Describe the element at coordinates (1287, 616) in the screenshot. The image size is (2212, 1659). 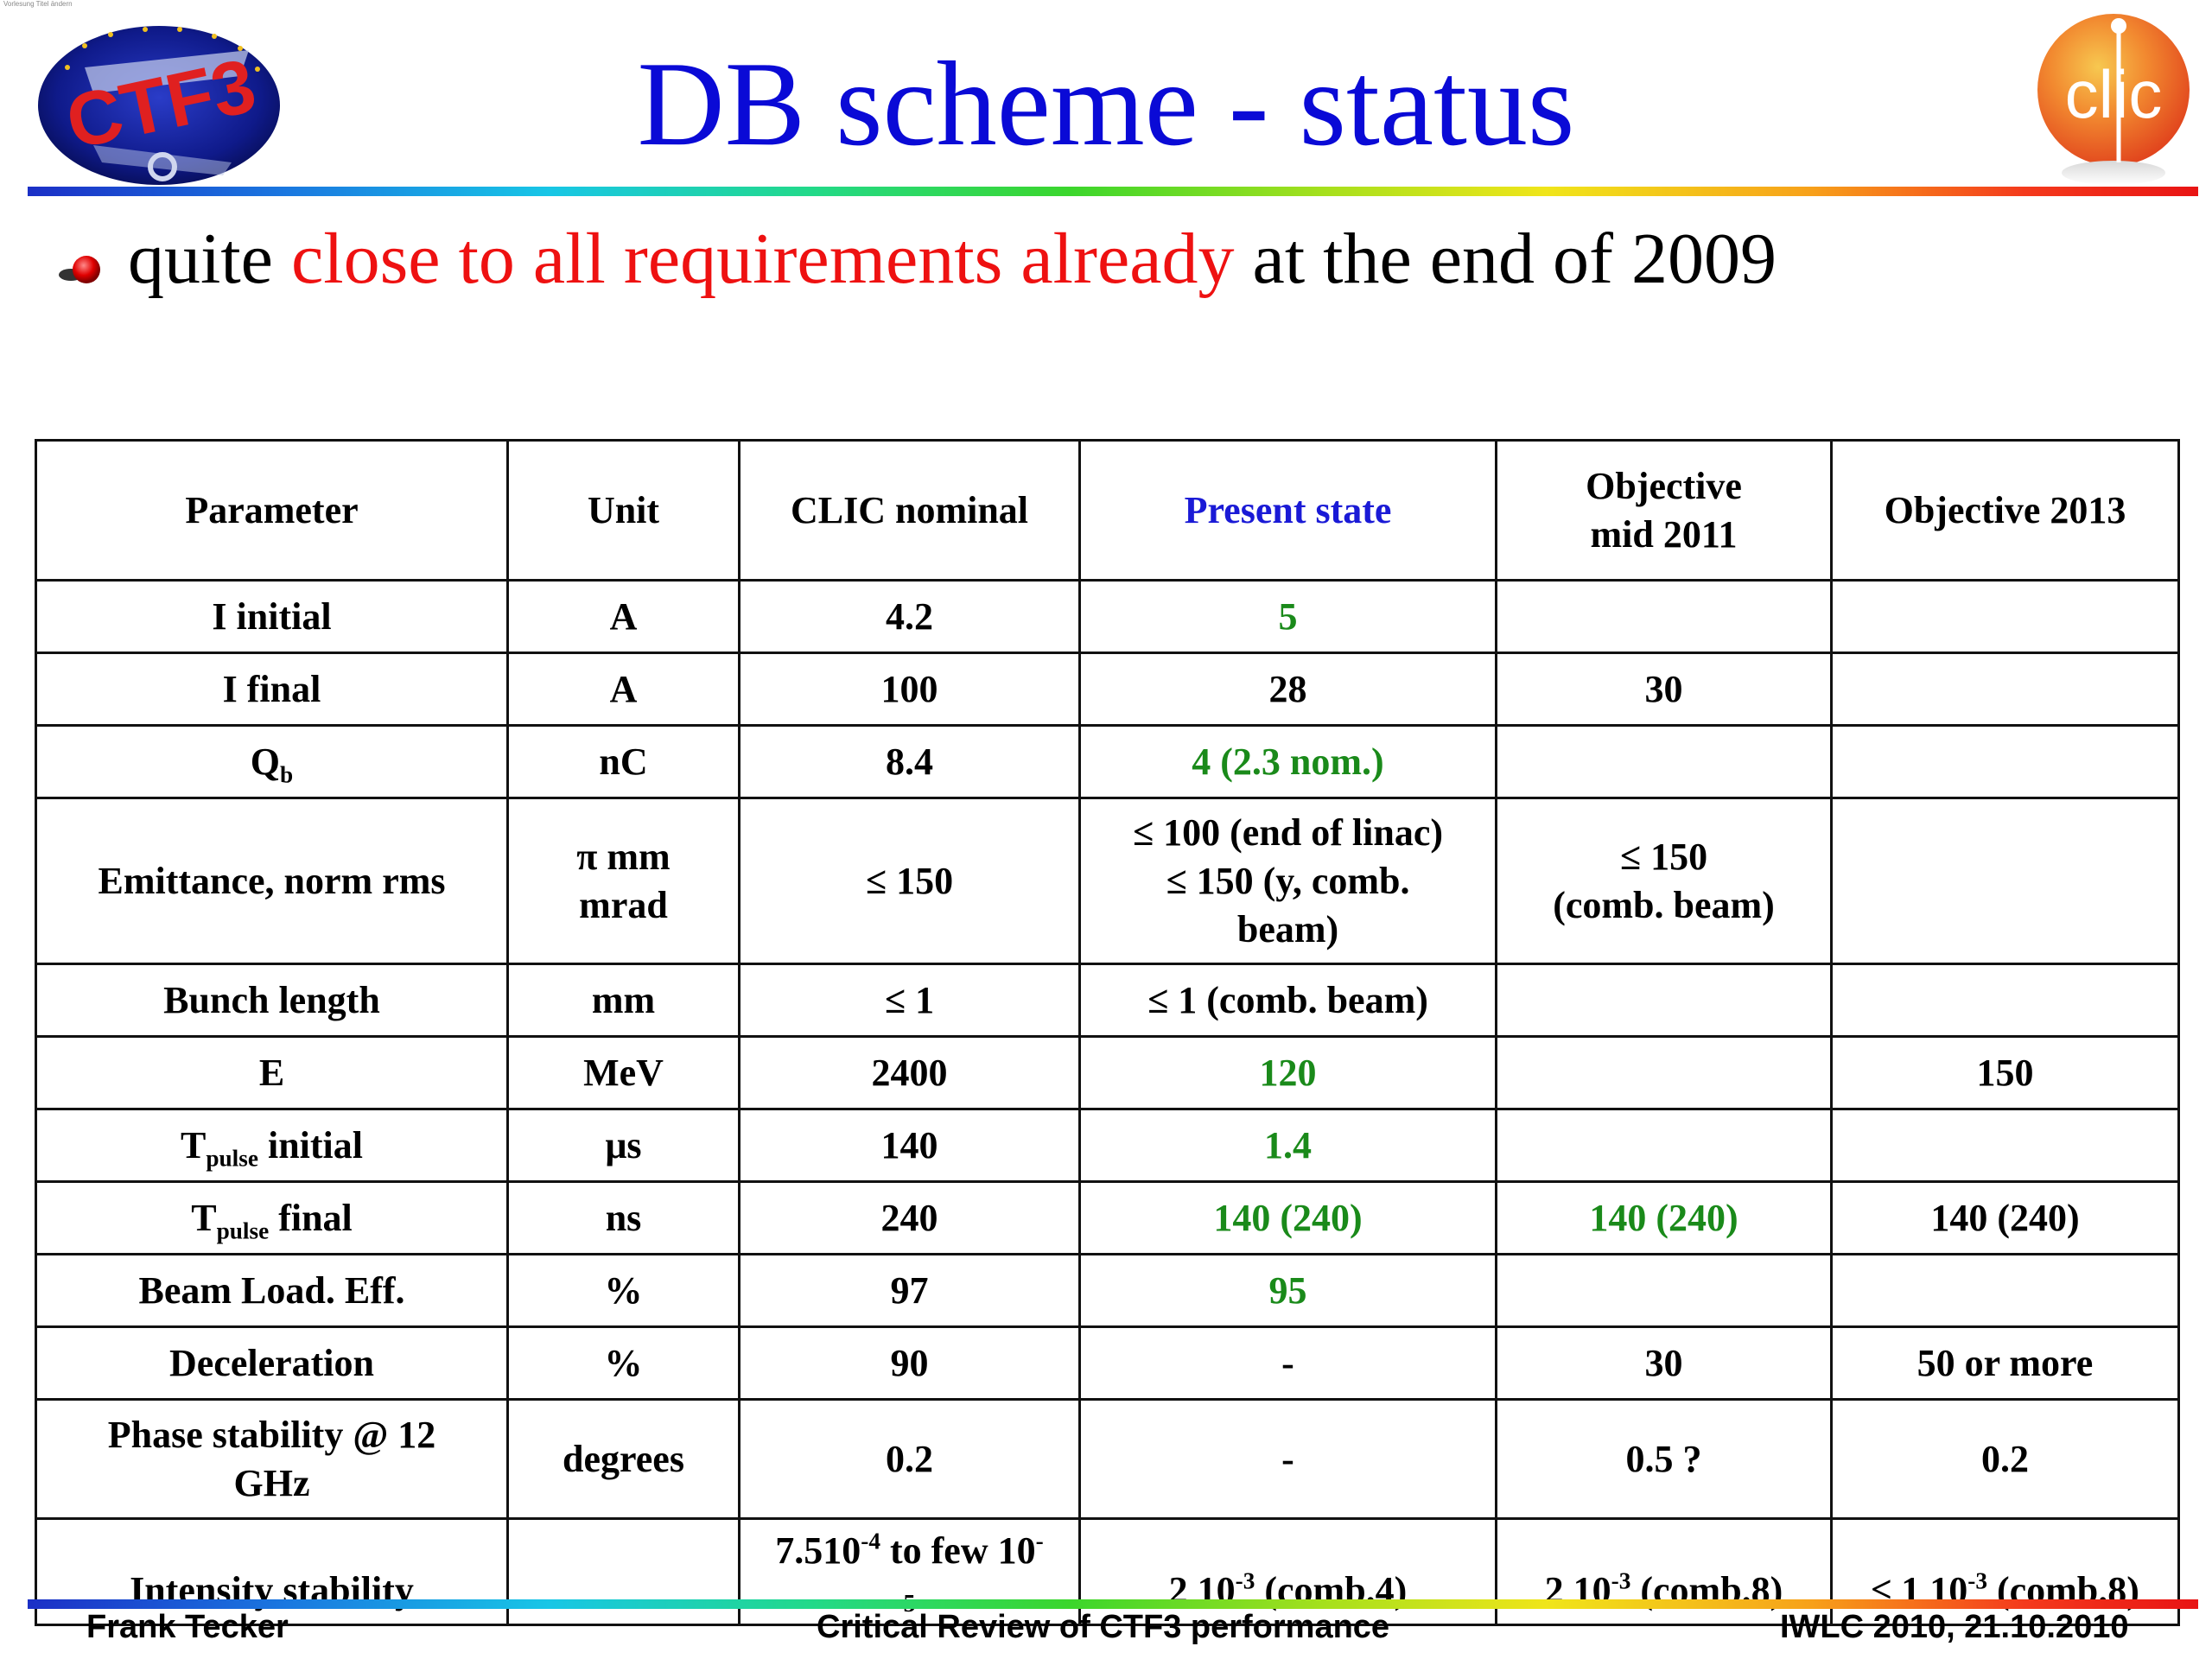
I see `cell-present: 5` at that location.